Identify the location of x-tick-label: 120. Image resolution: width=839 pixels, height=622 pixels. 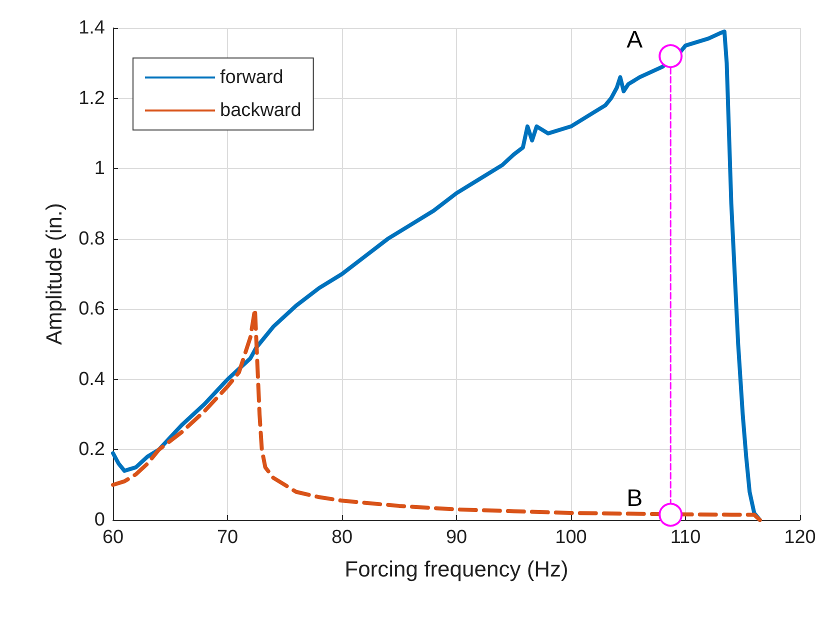
(800, 537).